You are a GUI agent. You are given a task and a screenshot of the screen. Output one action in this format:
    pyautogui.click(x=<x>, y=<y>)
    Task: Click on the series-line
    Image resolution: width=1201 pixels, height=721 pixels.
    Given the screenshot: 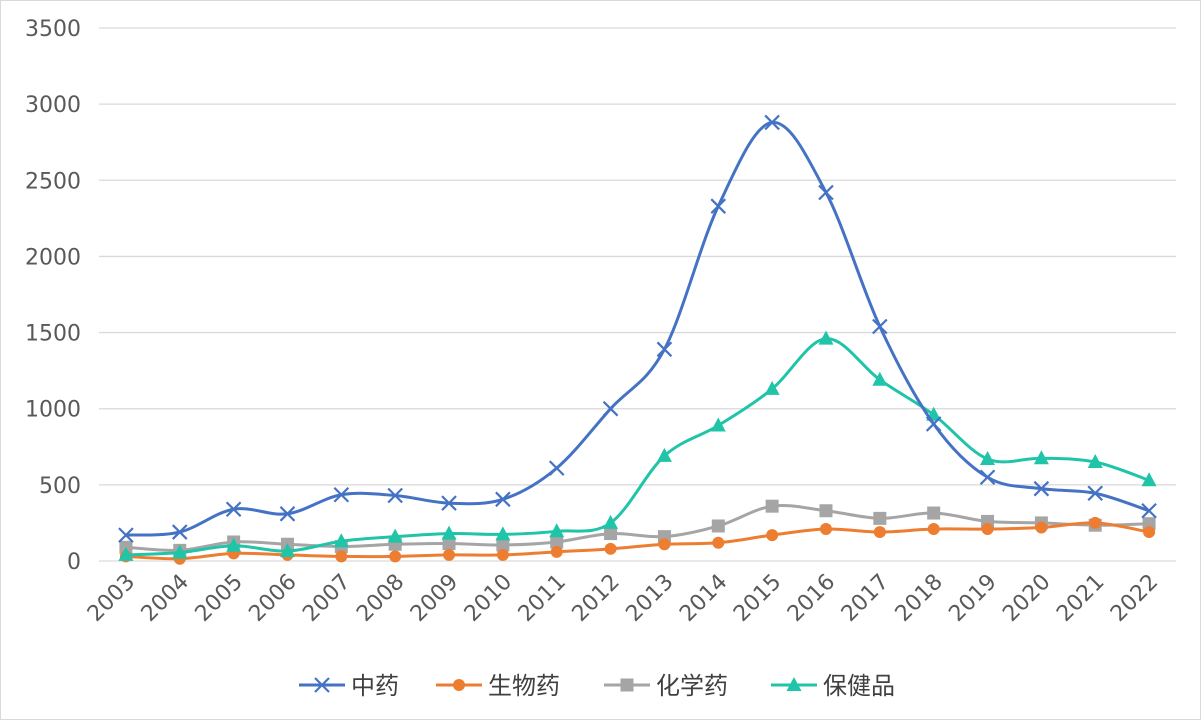 What is the action you would take?
    pyautogui.click(x=637, y=541)
    